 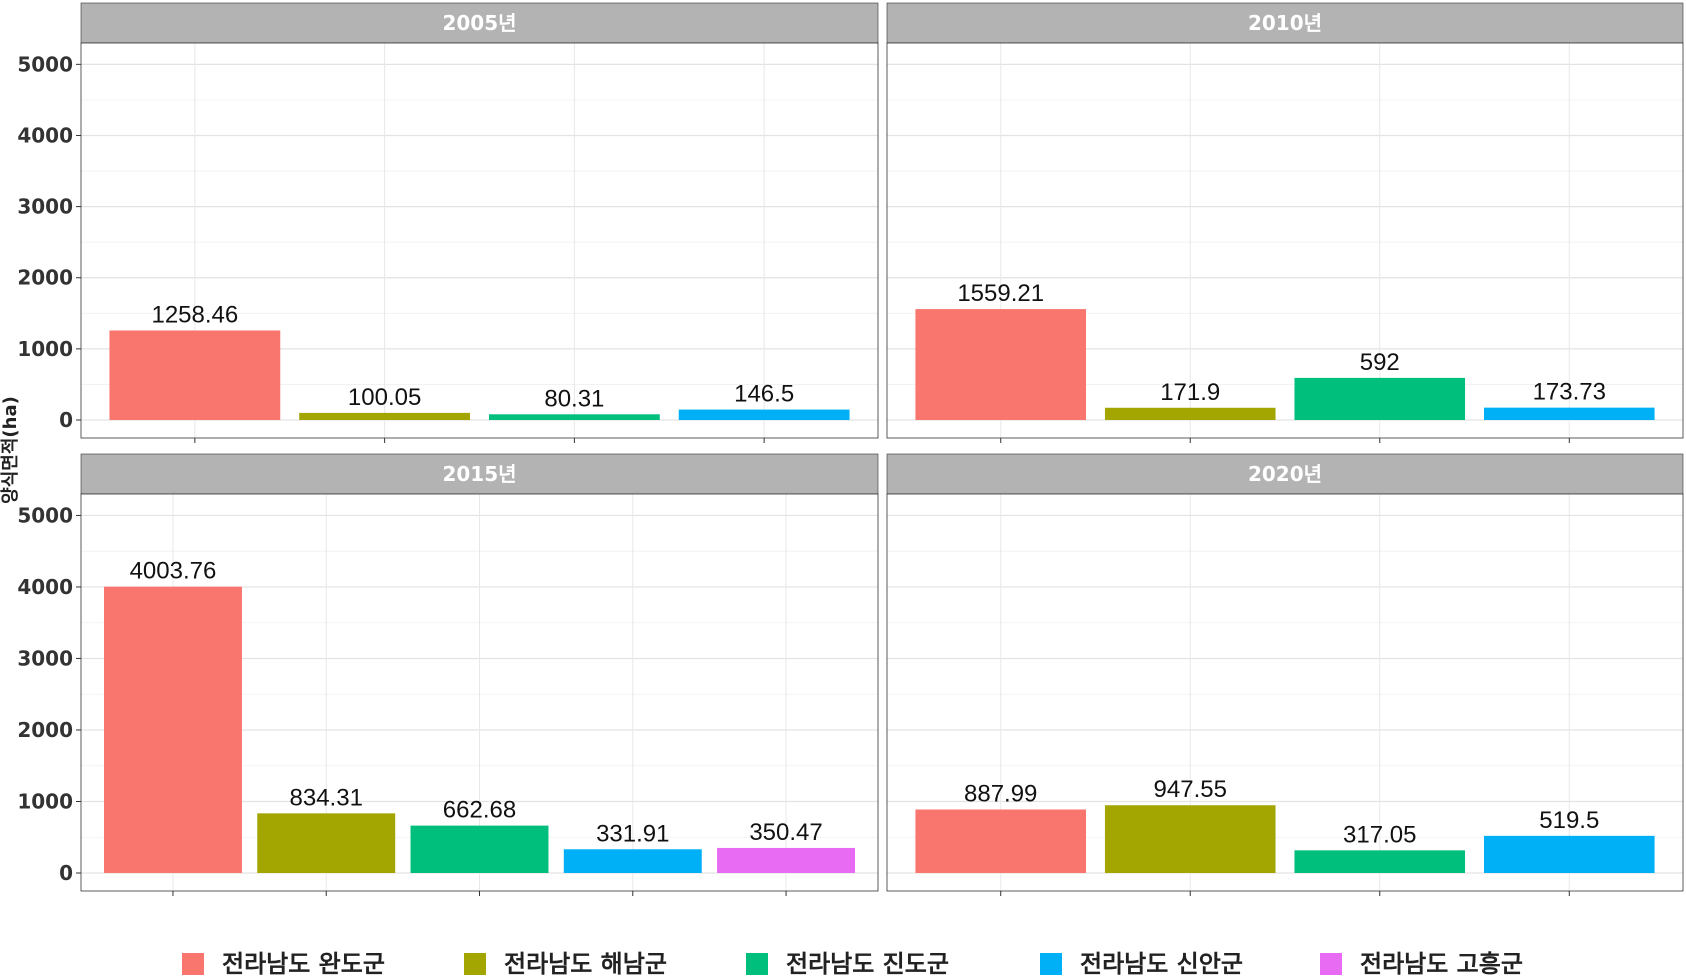 I want to click on bar-value-label: 173.73, so click(x=1569, y=392).